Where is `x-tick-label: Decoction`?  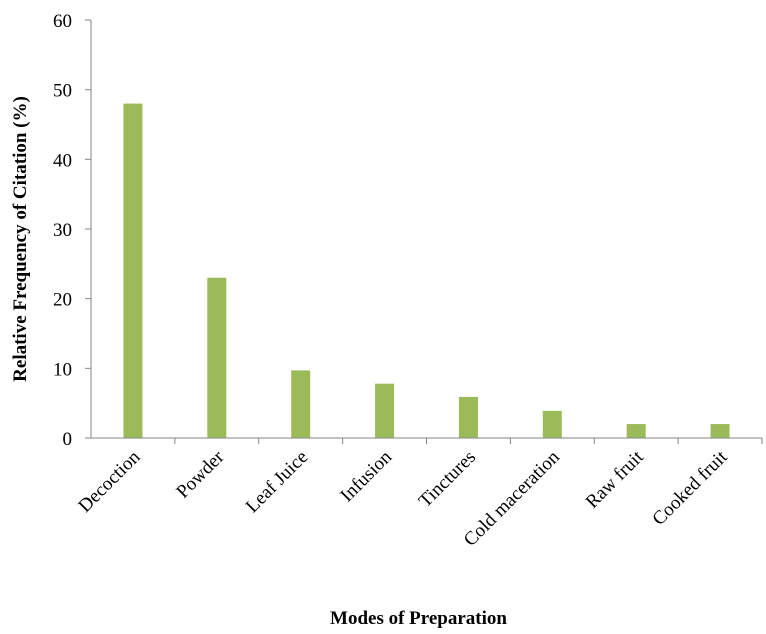
x-tick-label: Decoction is located at coordinates (109, 481).